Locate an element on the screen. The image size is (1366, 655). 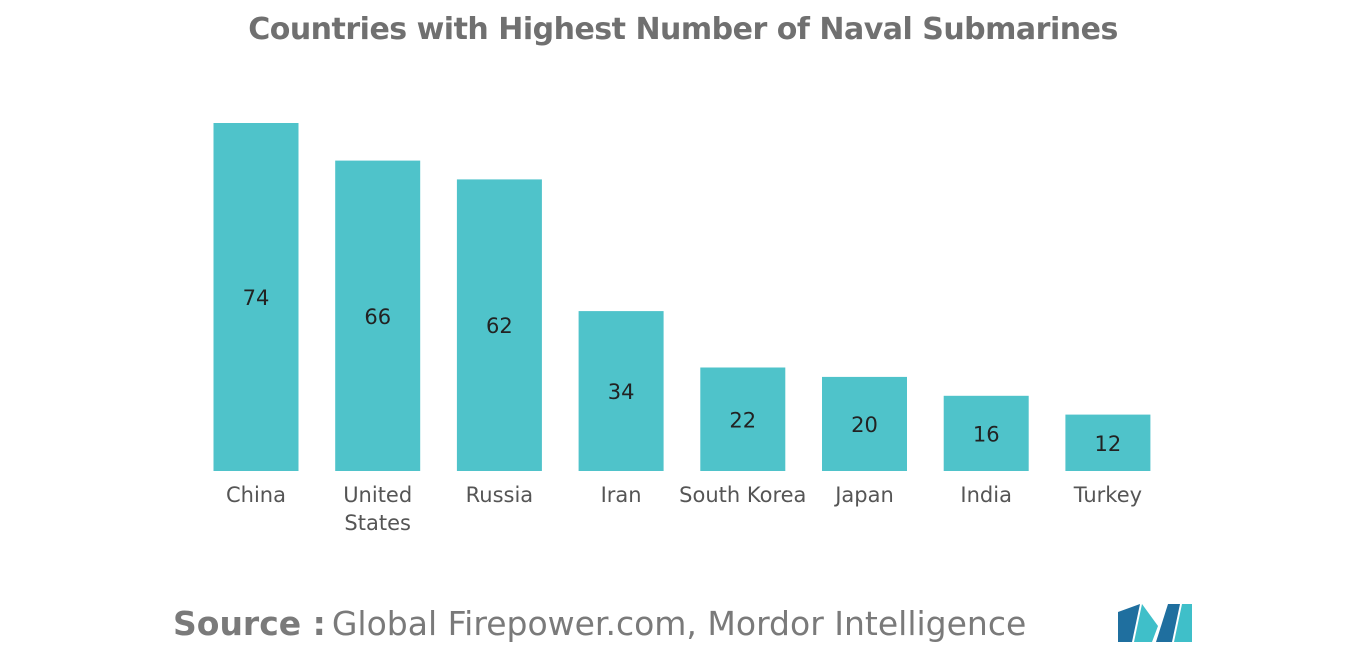
data-label: 22 is located at coordinates (742, 420).